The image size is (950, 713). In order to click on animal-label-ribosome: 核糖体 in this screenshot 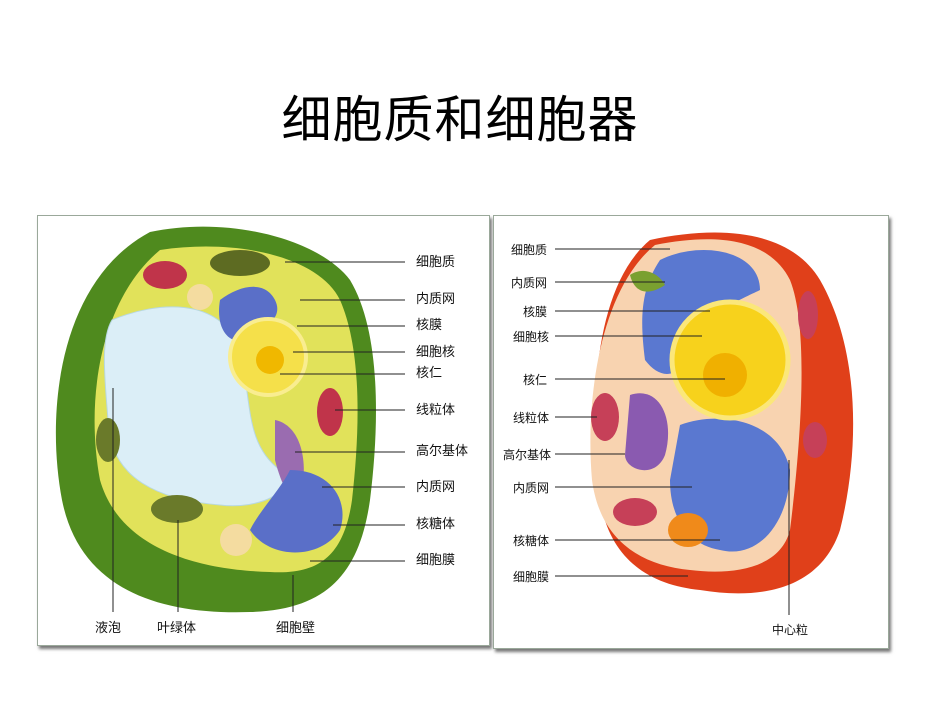, I will do `click(531, 541)`.